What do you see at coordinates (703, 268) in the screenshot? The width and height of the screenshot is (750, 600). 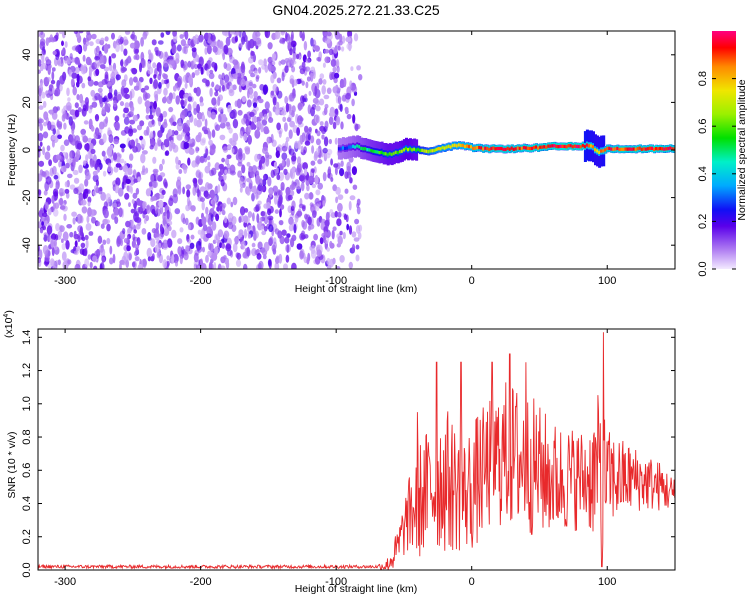 I see `colorbar-tick-label: 0.0` at bounding box center [703, 268].